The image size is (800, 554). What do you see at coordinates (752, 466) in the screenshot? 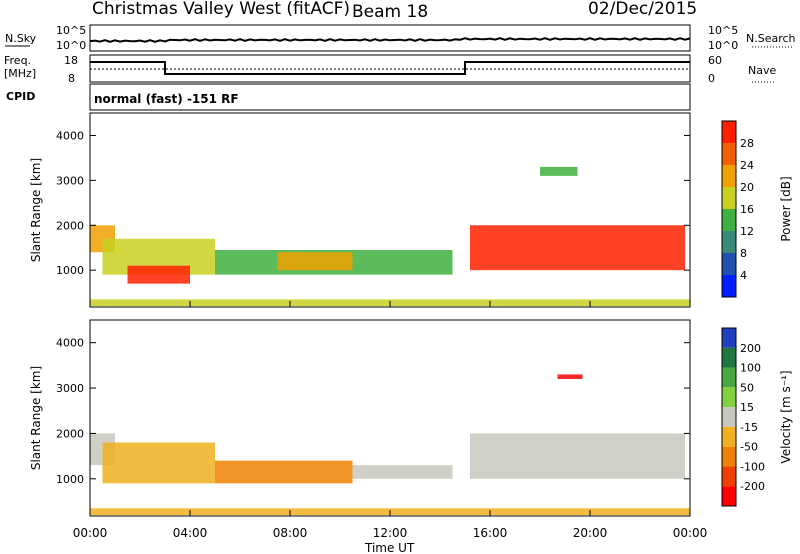
I see `colorbar-tick-label: -100` at bounding box center [752, 466].